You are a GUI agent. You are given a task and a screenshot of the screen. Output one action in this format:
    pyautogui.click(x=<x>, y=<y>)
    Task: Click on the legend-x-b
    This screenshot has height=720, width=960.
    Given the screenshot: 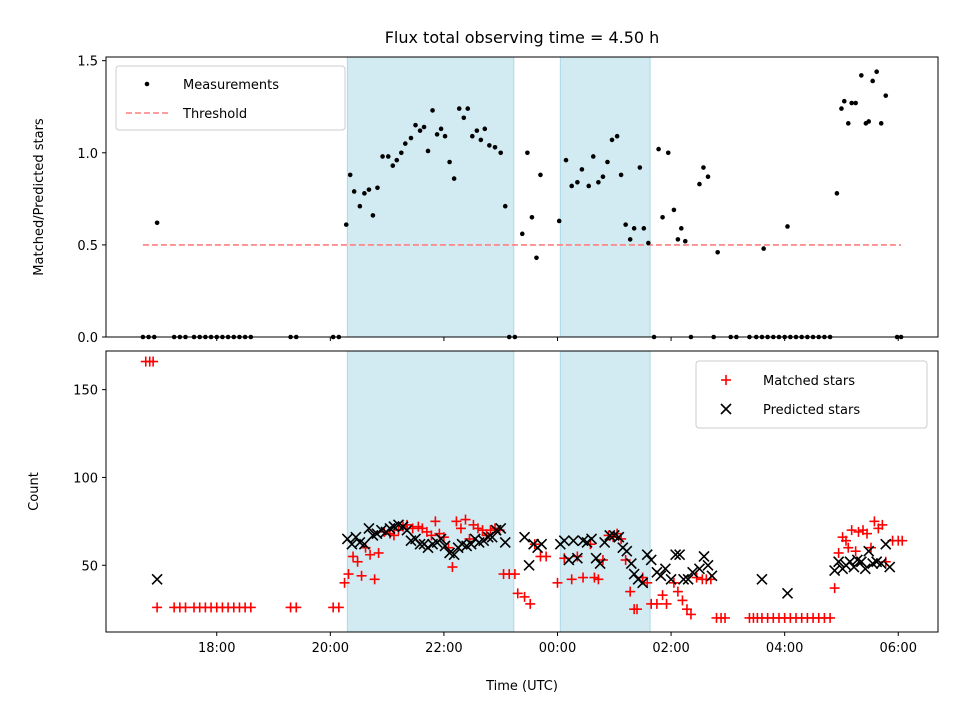 What is the action you would take?
    pyautogui.click(x=726, y=409)
    